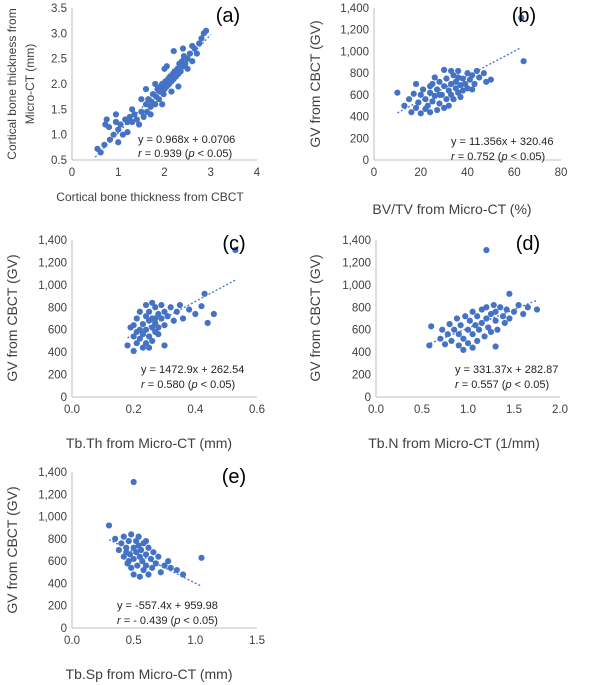 The image size is (594, 685). I want to click on x-tick-label: 2.0, so click(560, 410).